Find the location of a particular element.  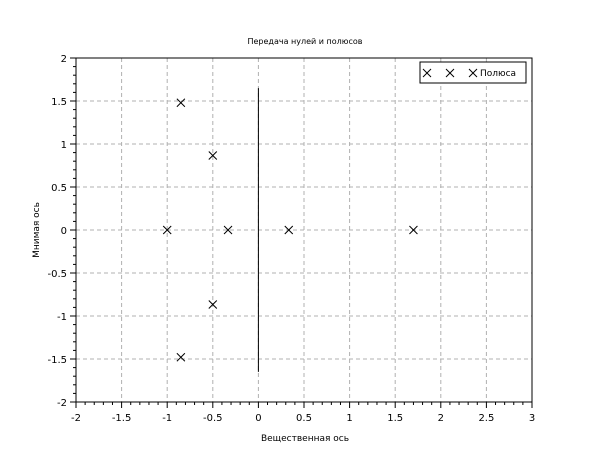

x-tick-label: 0 is located at coordinates (258, 418).